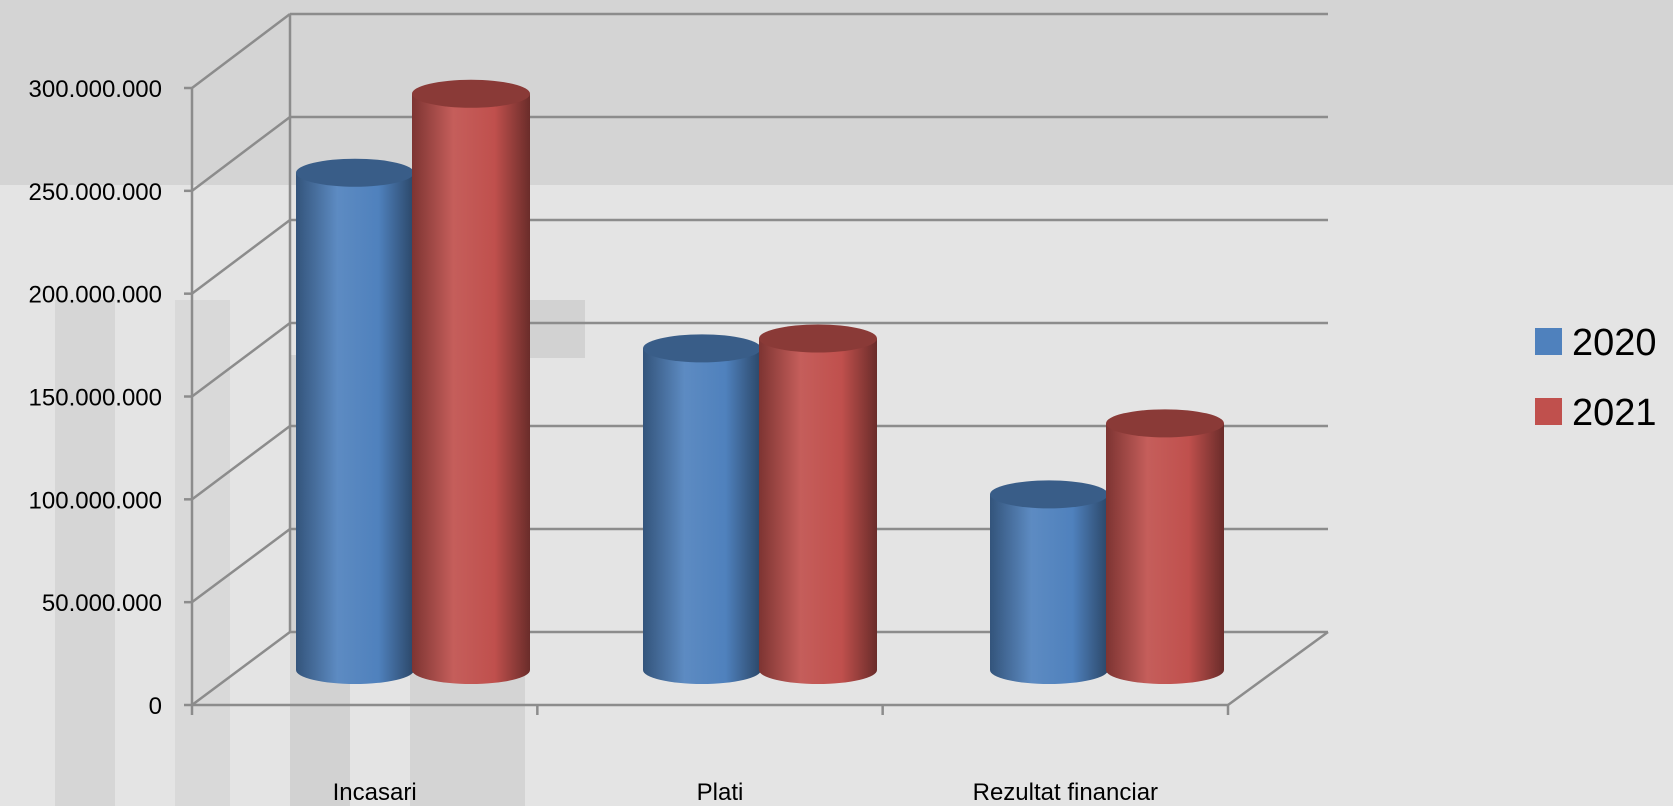 The height and width of the screenshot is (806, 1673). Describe the element at coordinates (1278, 668) in the screenshot. I see `floor-edge` at that location.